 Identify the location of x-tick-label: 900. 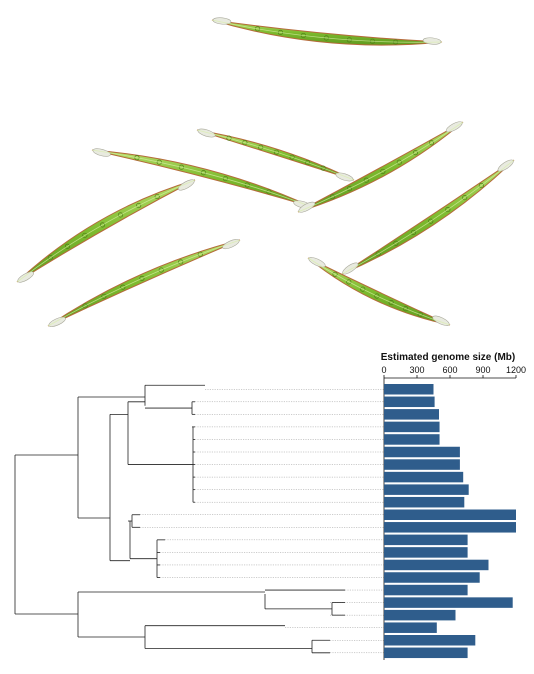
(482, 370).